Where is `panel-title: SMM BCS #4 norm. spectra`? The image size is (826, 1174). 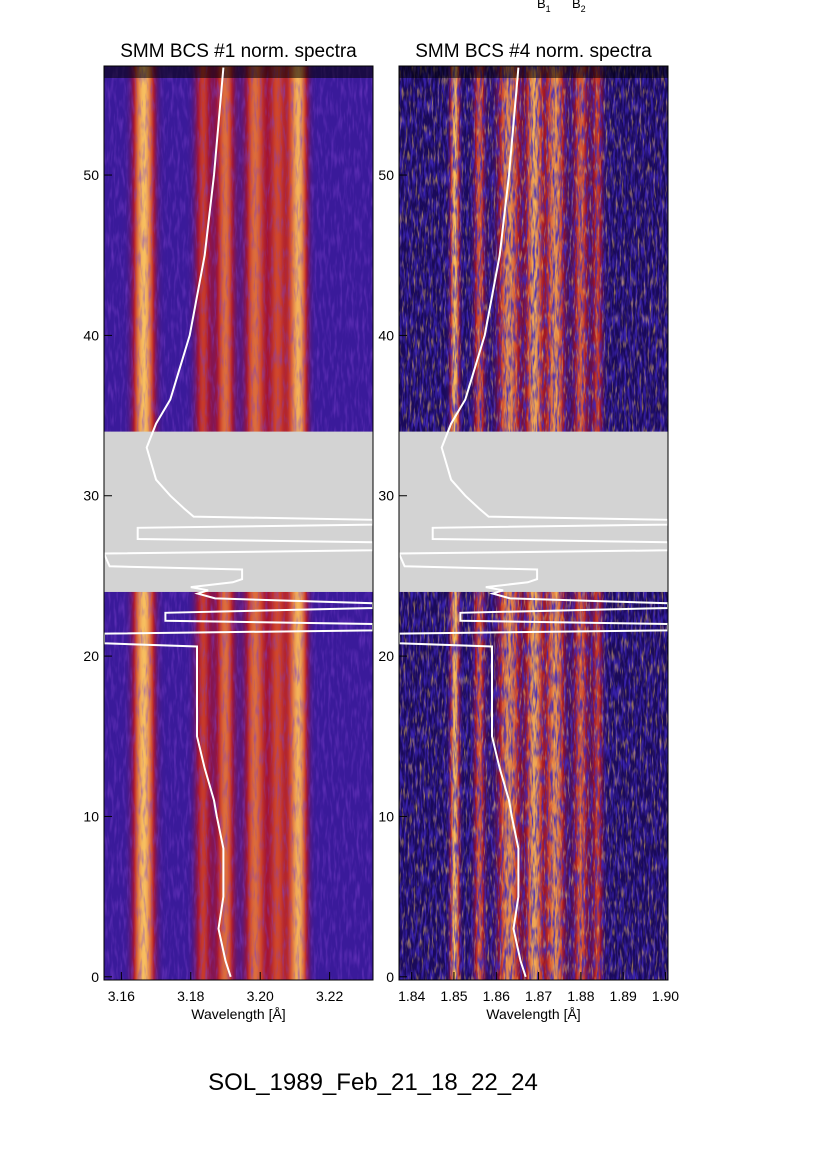 panel-title: SMM BCS #4 norm. spectra is located at coordinates (533, 51).